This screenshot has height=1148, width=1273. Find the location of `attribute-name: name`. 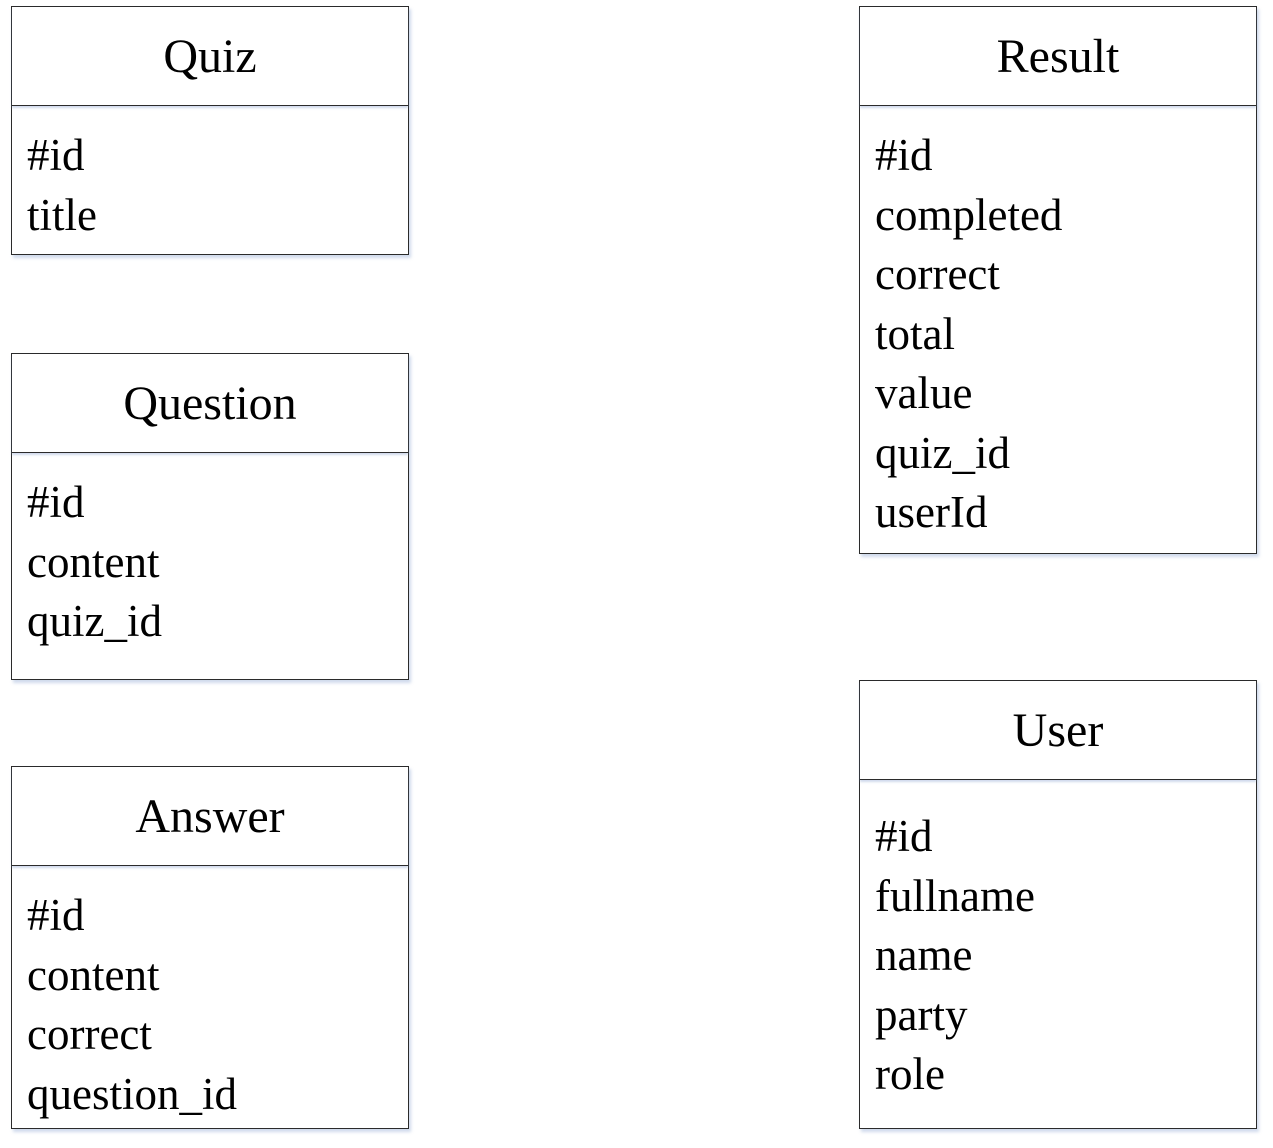

attribute-name: name is located at coordinates (924, 955).